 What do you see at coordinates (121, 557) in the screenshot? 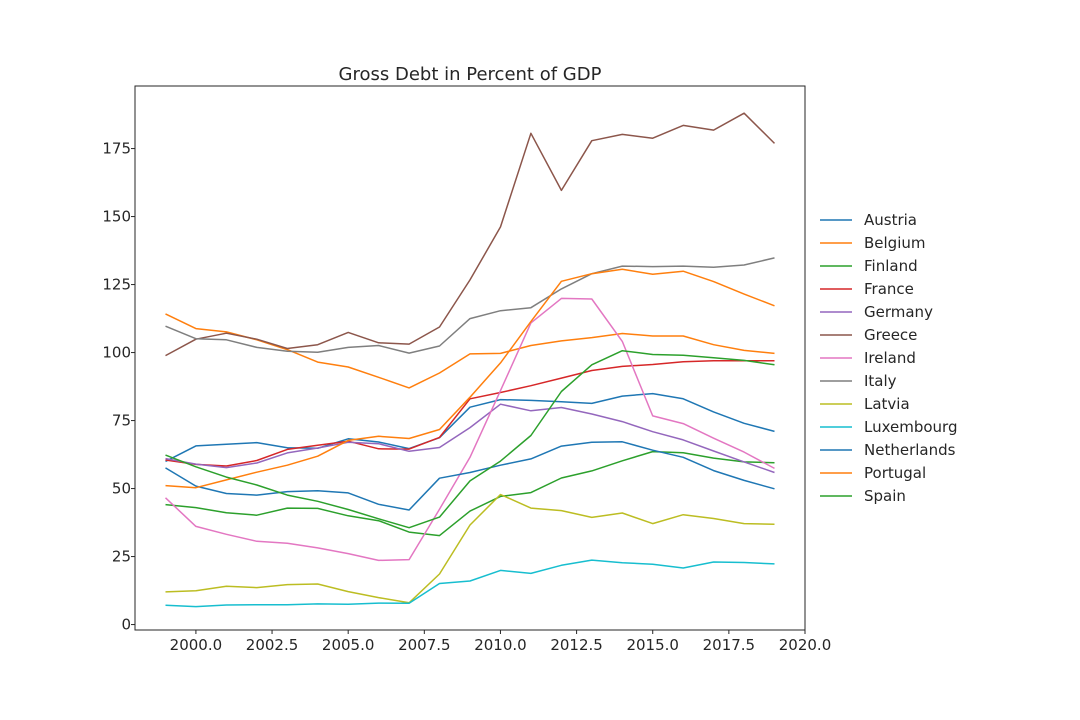
I see `y-tick-label: 25` at bounding box center [121, 557].